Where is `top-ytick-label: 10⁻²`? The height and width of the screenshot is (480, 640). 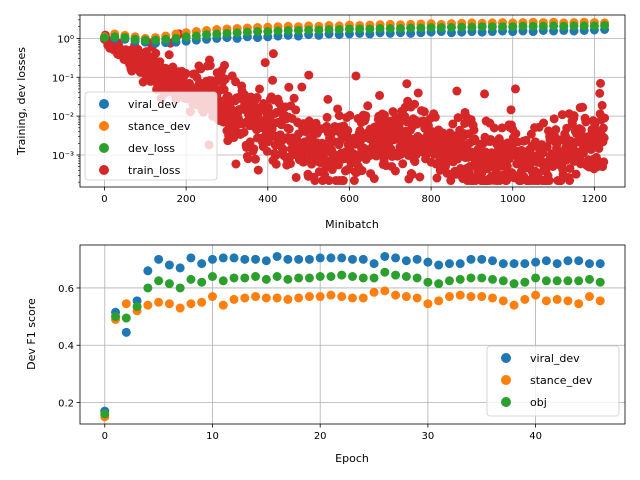
top-ytick-label: 10⁻² is located at coordinates (63, 117).